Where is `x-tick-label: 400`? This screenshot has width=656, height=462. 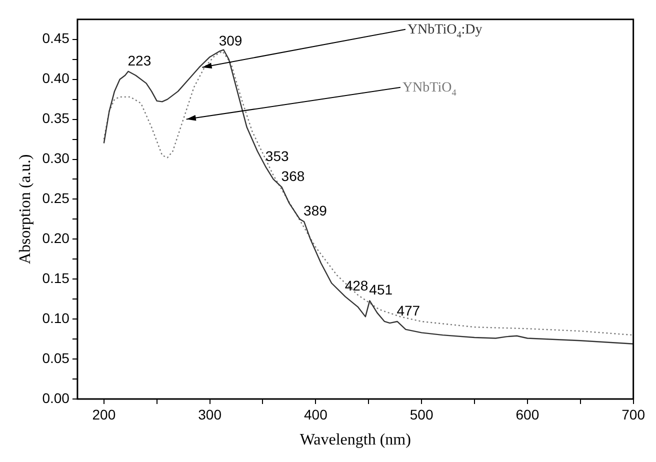
x-tick-label: 400 is located at coordinates (316, 414).